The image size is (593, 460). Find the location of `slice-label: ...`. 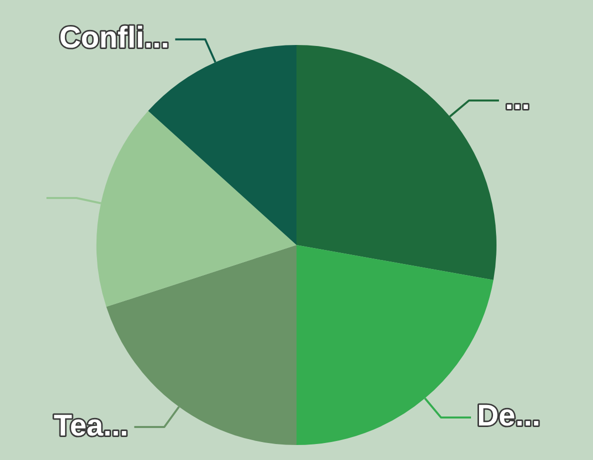

slice-label: ... is located at coordinates (517, 99).